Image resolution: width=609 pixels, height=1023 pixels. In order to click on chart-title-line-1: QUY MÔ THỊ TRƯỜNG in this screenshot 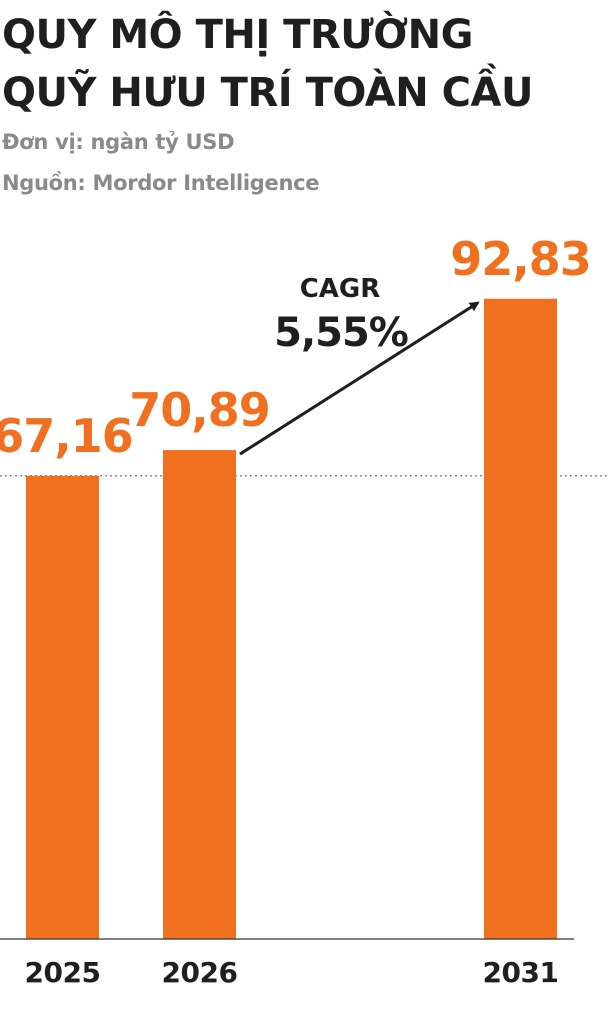, I will do `click(237, 35)`.